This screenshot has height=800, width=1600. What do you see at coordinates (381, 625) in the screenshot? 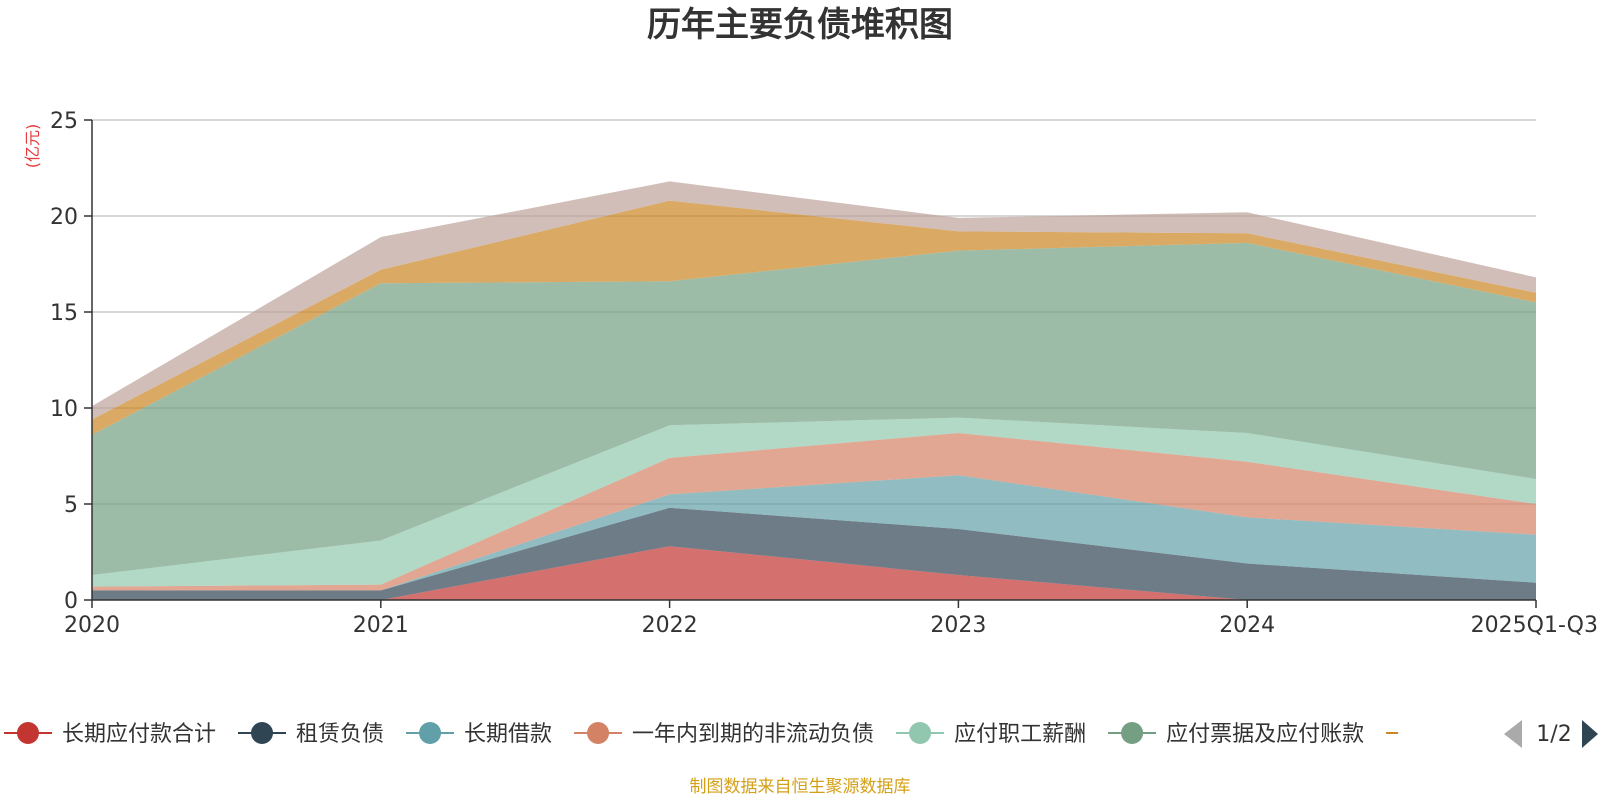
I see `x-tick-label: 2021` at bounding box center [381, 625].